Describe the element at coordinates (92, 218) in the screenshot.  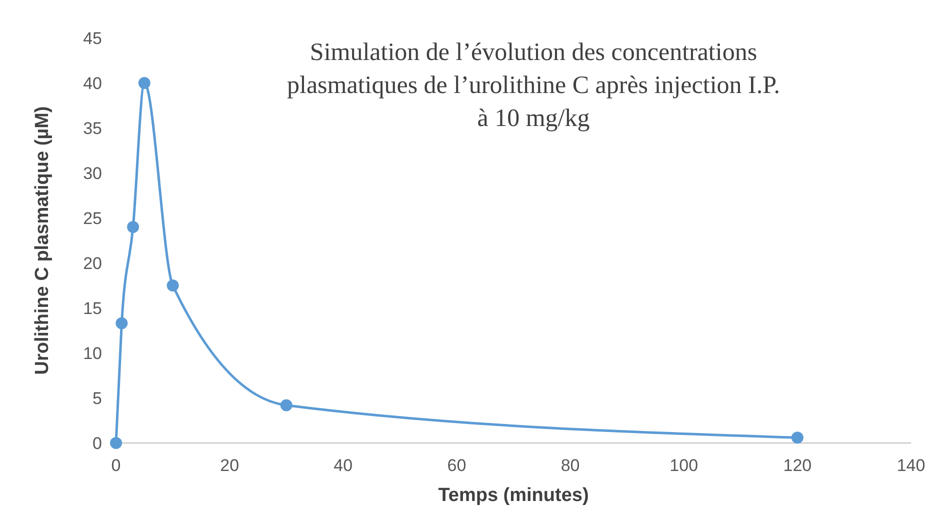
I see `y-tick-label: 25` at that location.